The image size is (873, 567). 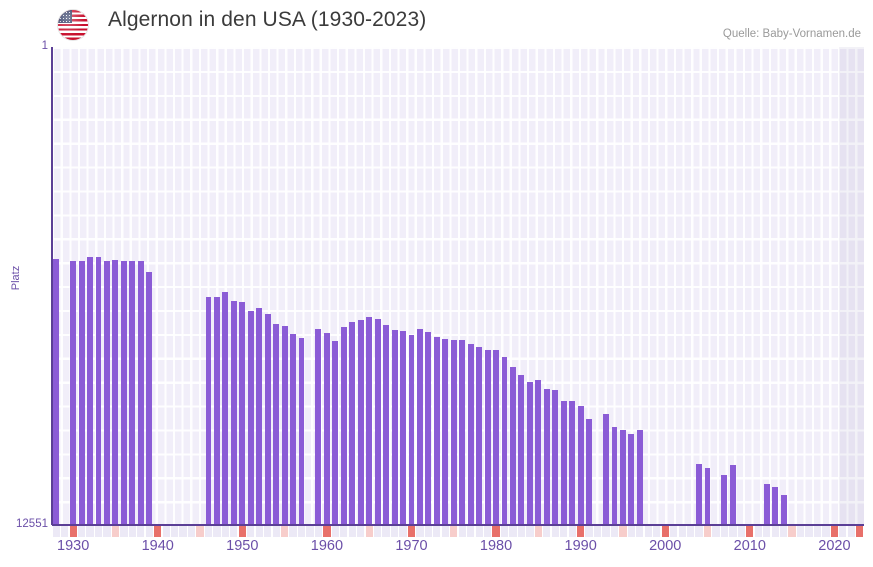 What do you see at coordinates (775, 505) in the screenshot?
I see `bar-2013` at bounding box center [775, 505].